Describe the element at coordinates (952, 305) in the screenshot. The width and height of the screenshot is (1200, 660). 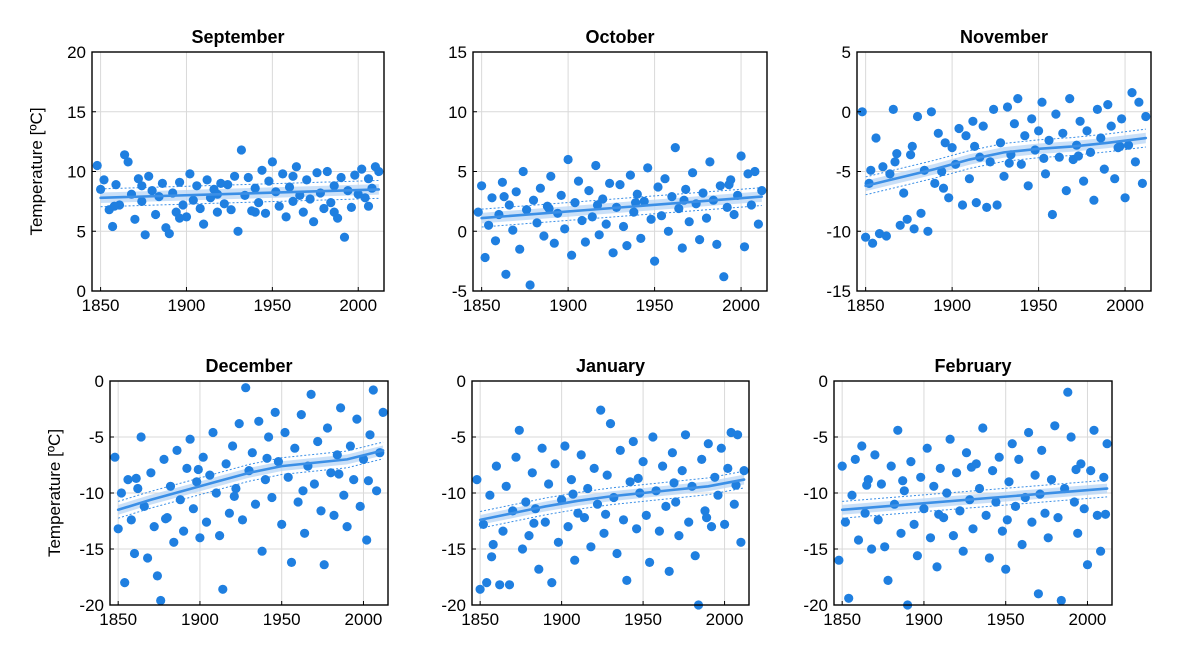
I see `x-tick-label: 1900` at that location.